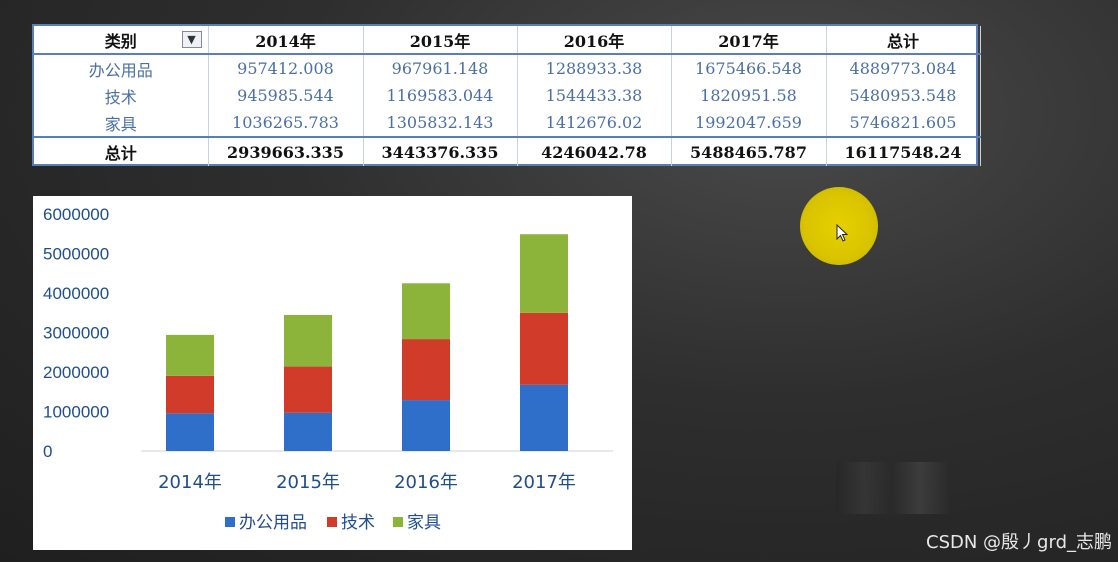 The image size is (1118, 562). What do you see at coordinates (440, 151) in the screenshot?
I see `total-cell: 3443376.335` at bounding box center [440, 151].